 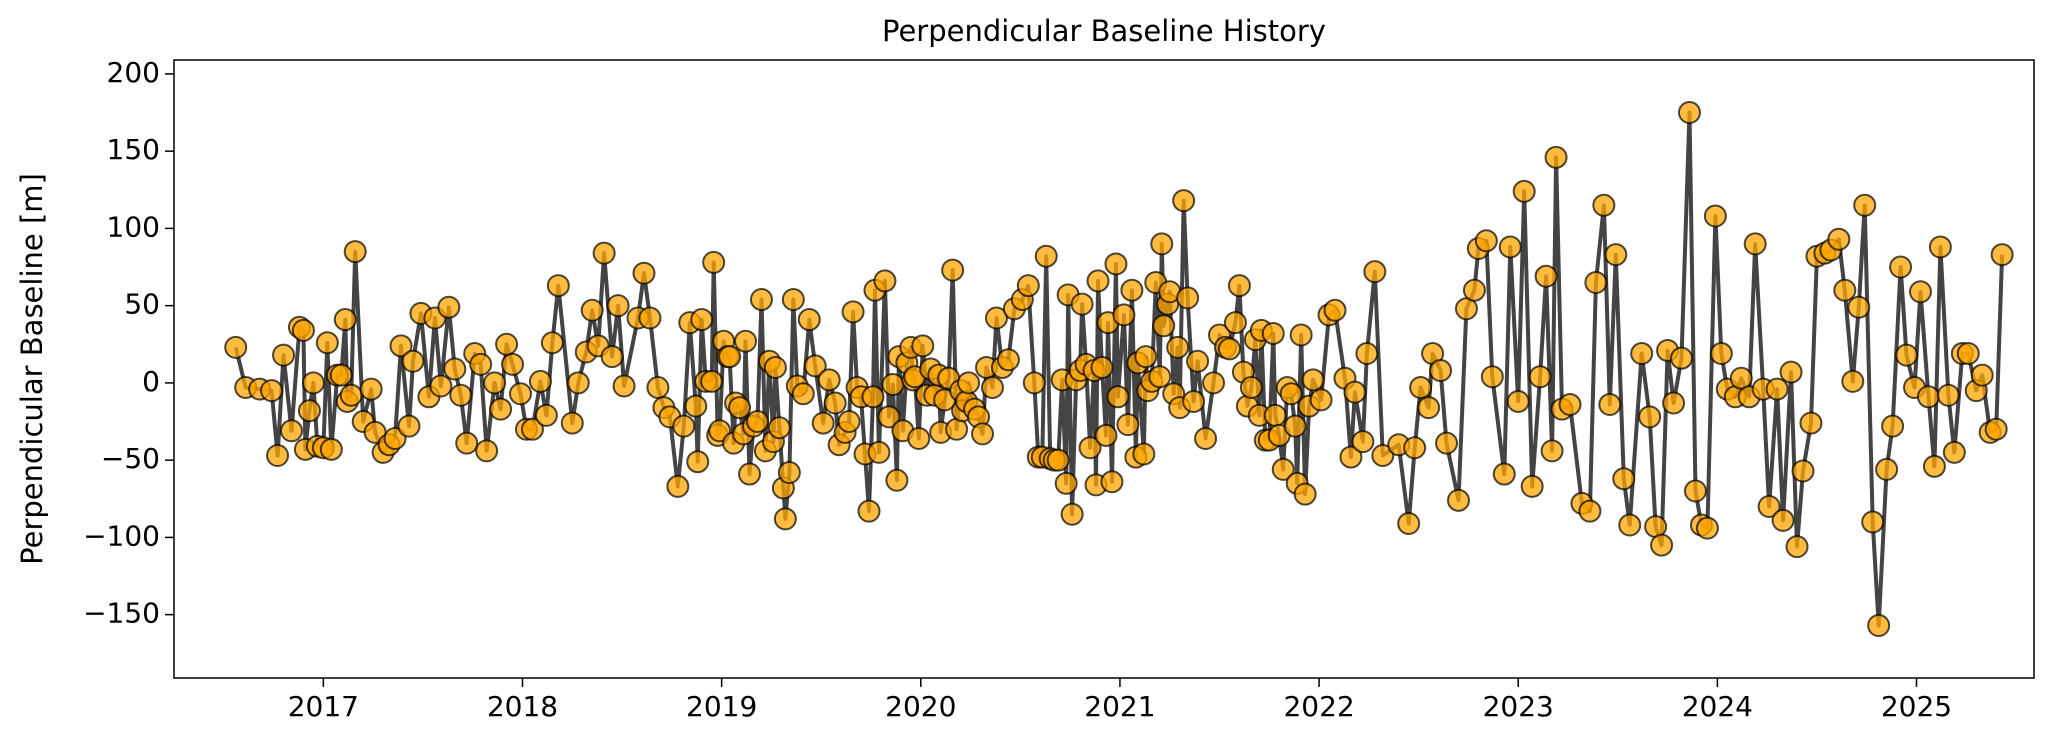 I want to click on x-tick-label: 2022, so click(x=1318, y=706).